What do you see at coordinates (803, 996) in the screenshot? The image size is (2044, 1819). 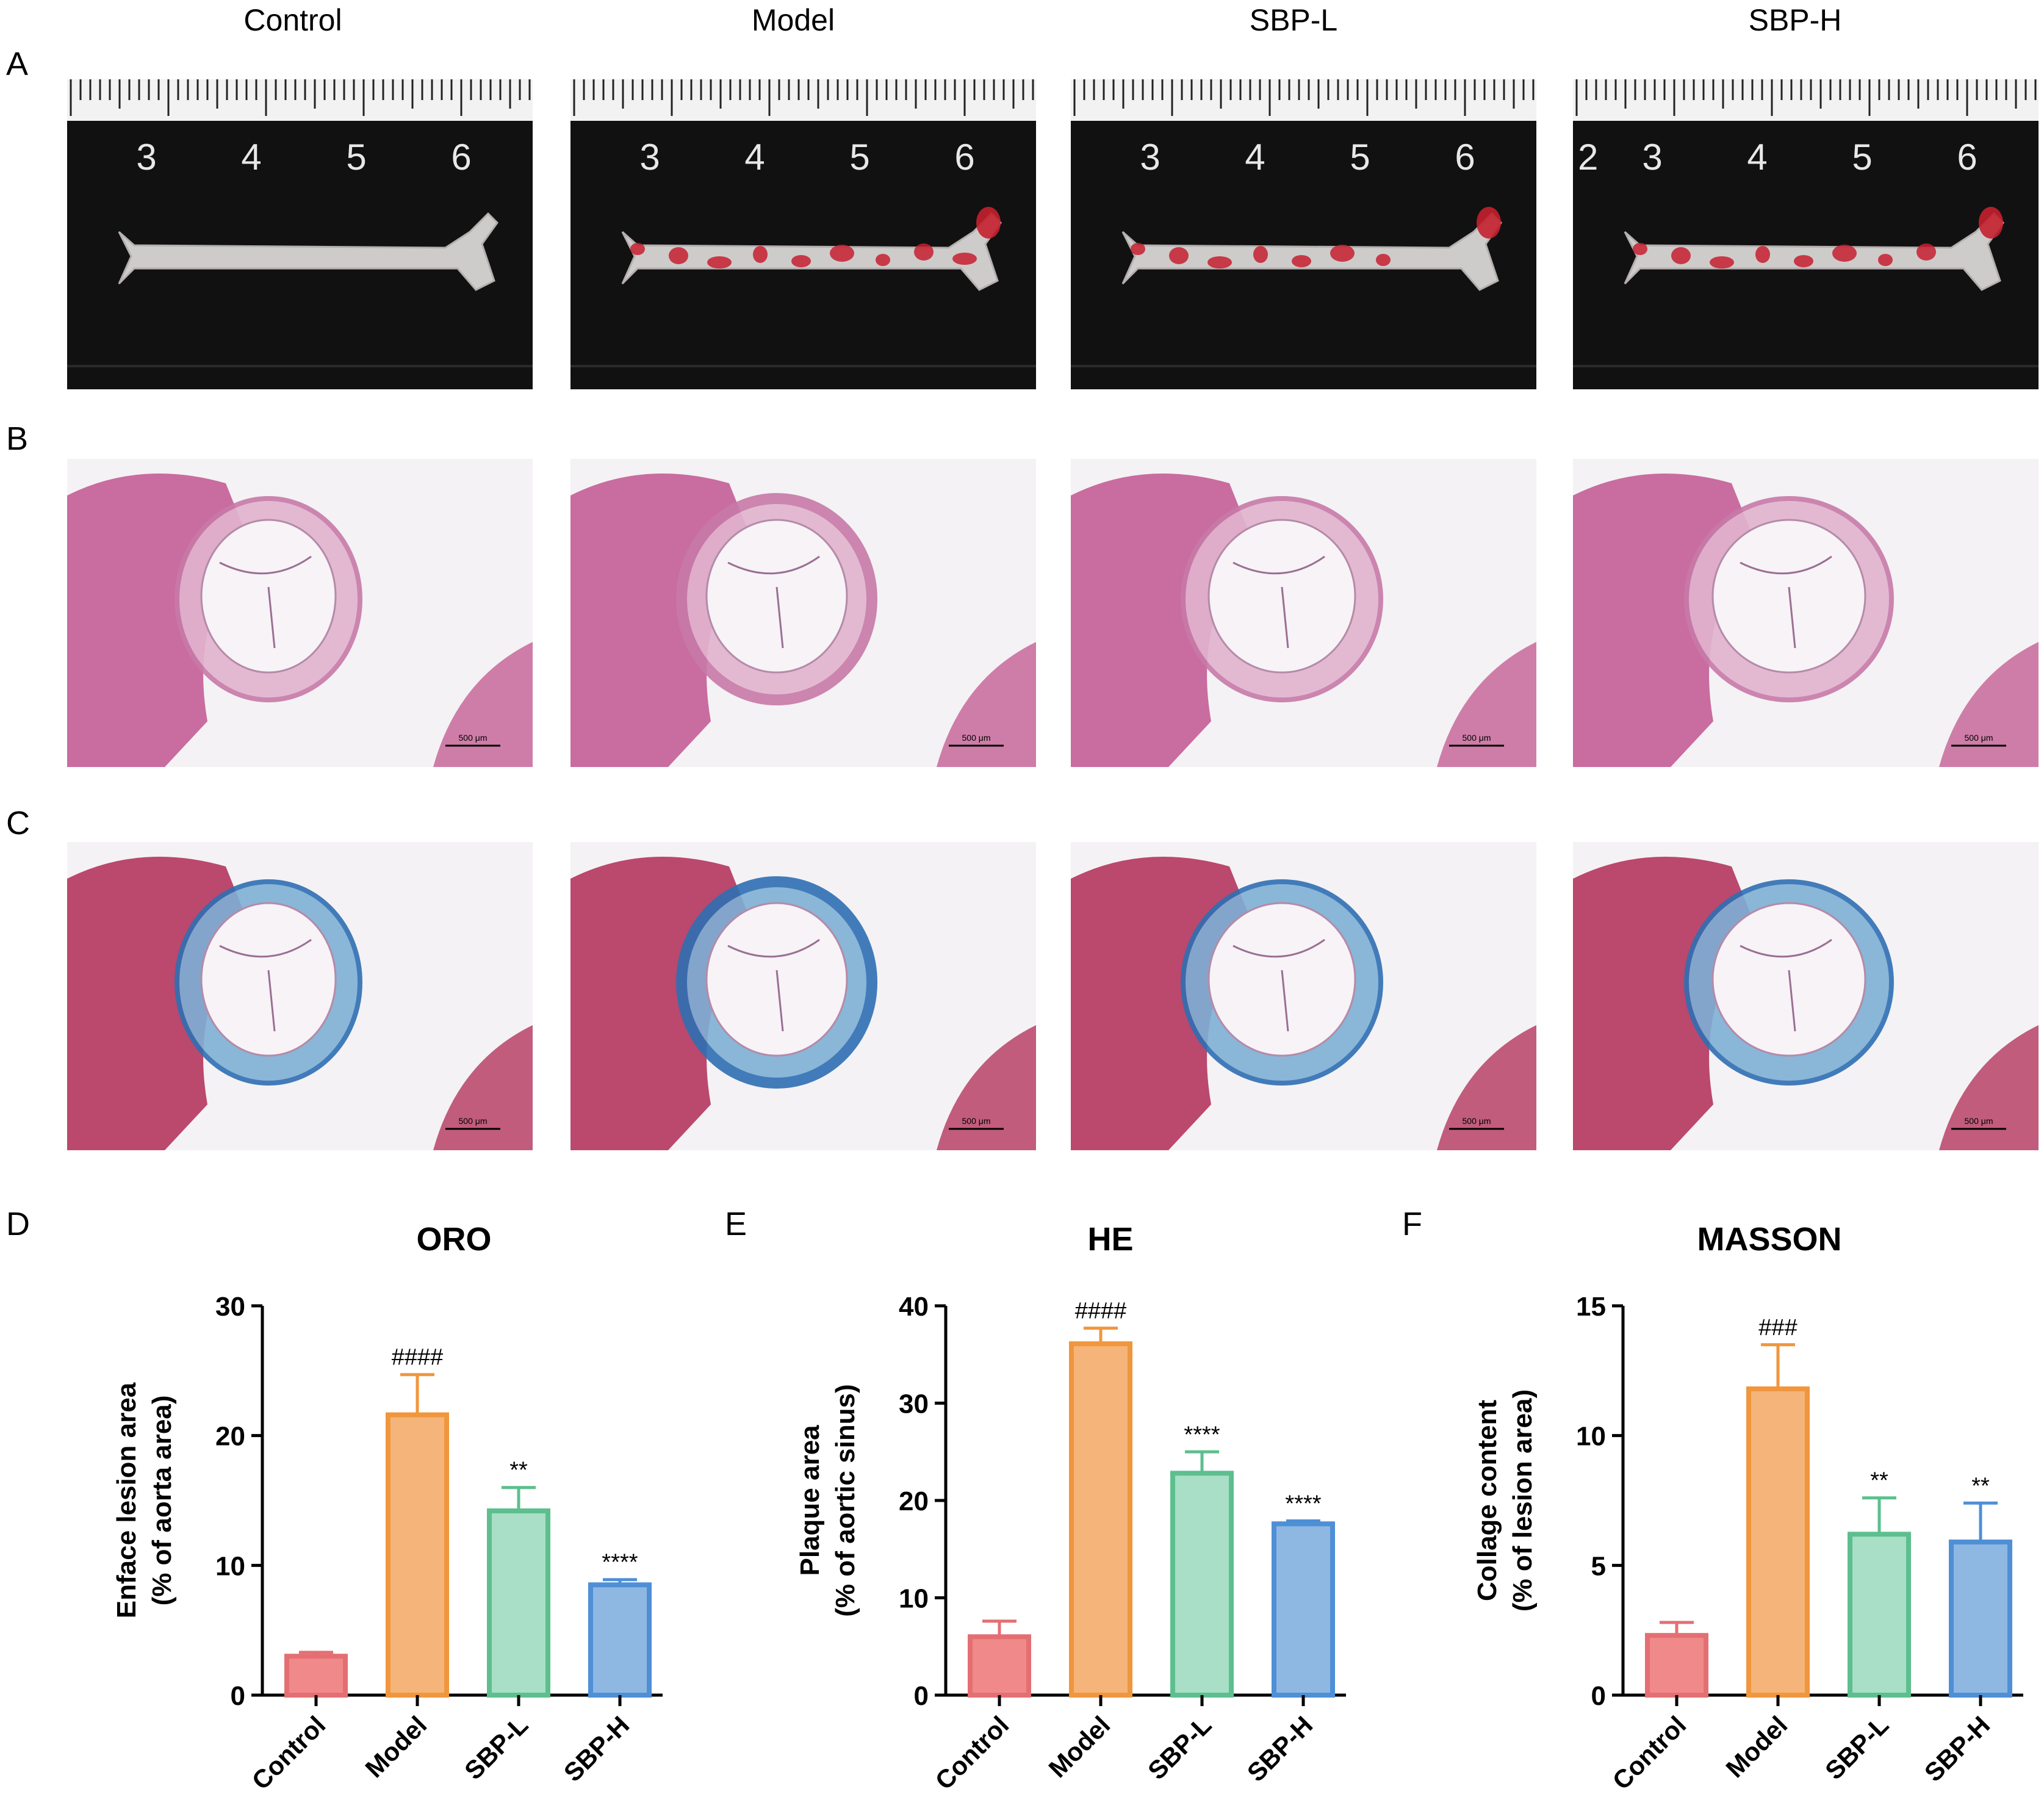 I see `masson-section-model: 500 μm` at bounding box center [803, 996].